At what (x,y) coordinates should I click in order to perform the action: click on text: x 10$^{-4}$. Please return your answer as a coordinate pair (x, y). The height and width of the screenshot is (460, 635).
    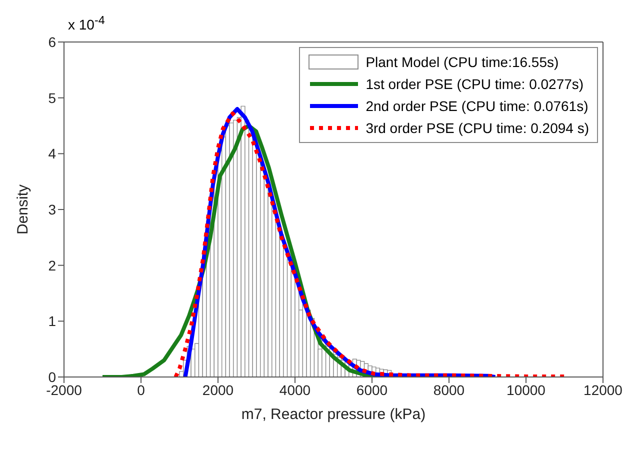
    Looking at the image, I should click on (86, 23).